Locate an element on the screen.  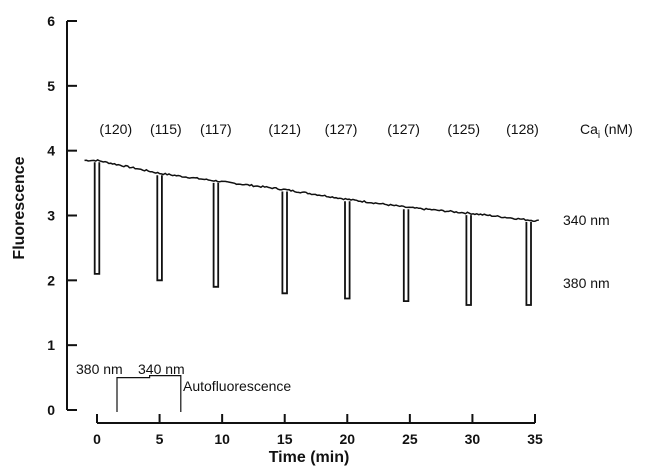
y-tick-group: 0 1 2 3 4 5 6 is located at coordinates (62, 215).